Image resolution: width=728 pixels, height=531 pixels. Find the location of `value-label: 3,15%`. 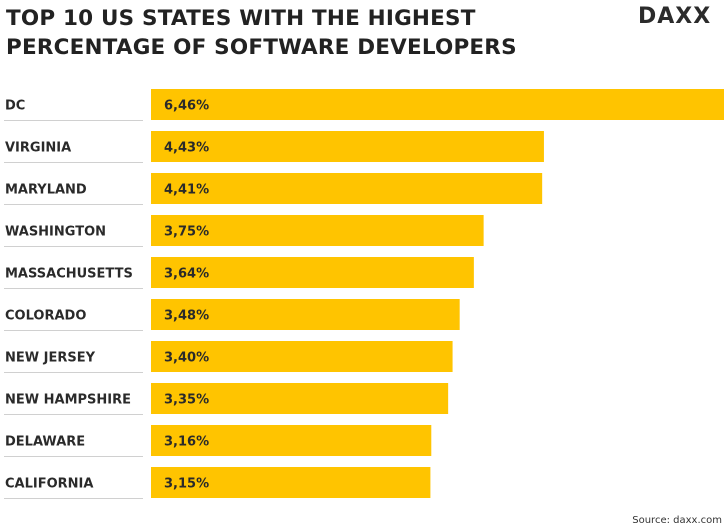

value-label: 3,15% is located at coordinates (186, 484).